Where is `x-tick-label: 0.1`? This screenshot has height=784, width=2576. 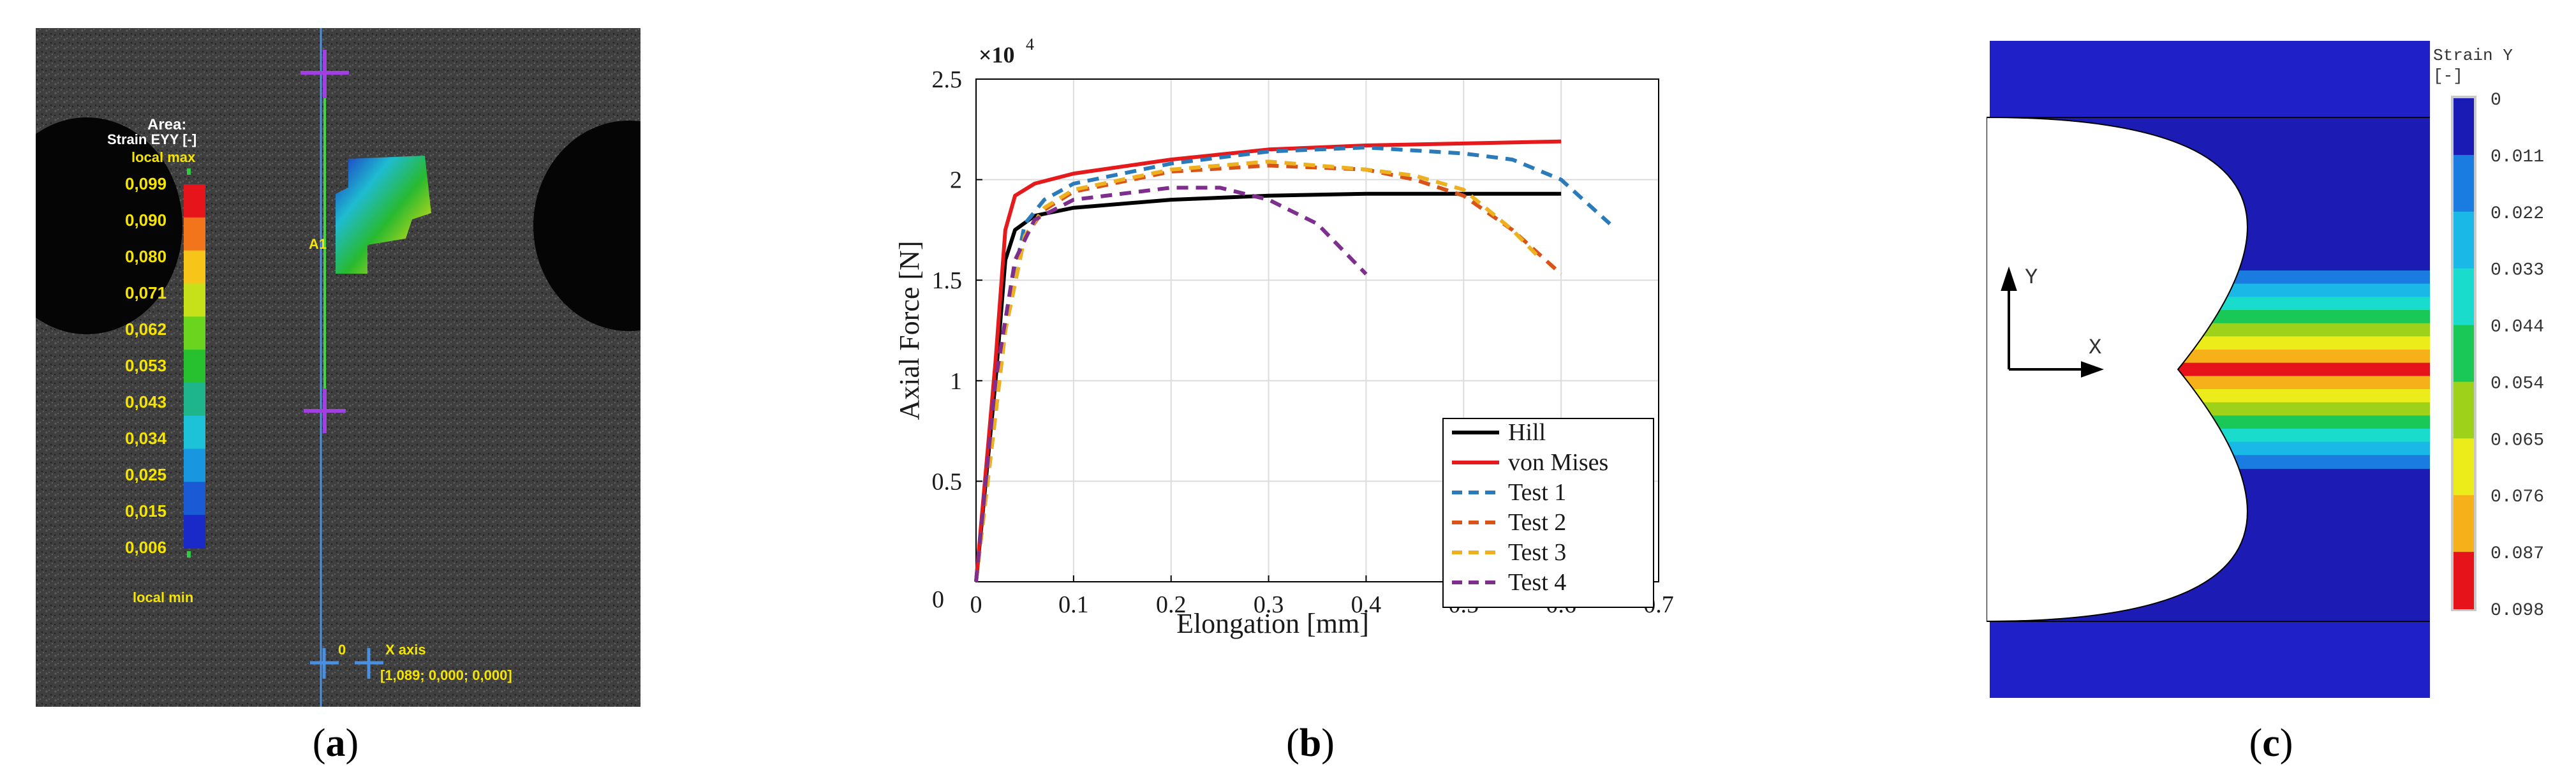
x-tick-label: 0.1 is located at coordinates (1073, 604).